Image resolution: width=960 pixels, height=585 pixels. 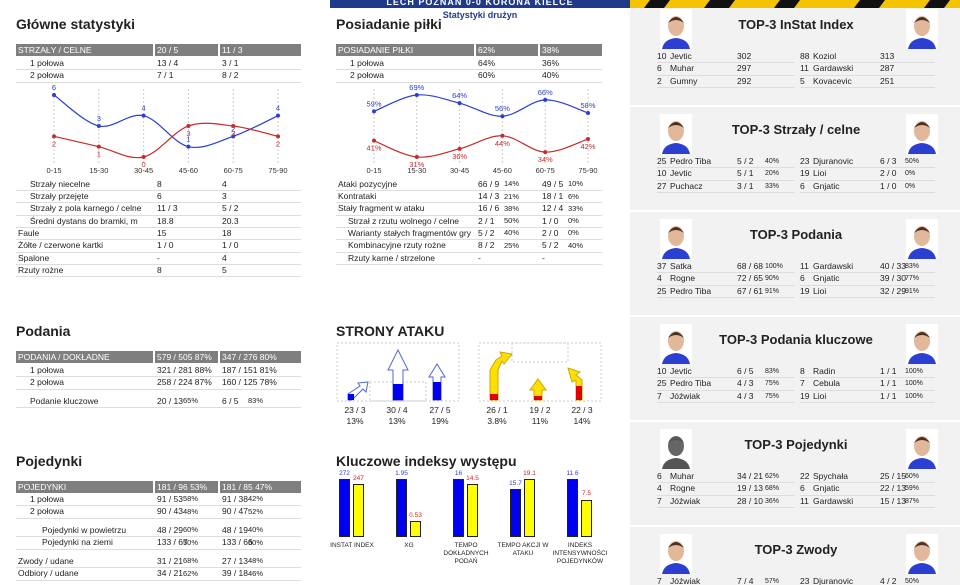 What do you see at coordinates (390, 331) in the screenshot?
I see `section-title: STRONY ATAKU` at bounding box center [390, 331].